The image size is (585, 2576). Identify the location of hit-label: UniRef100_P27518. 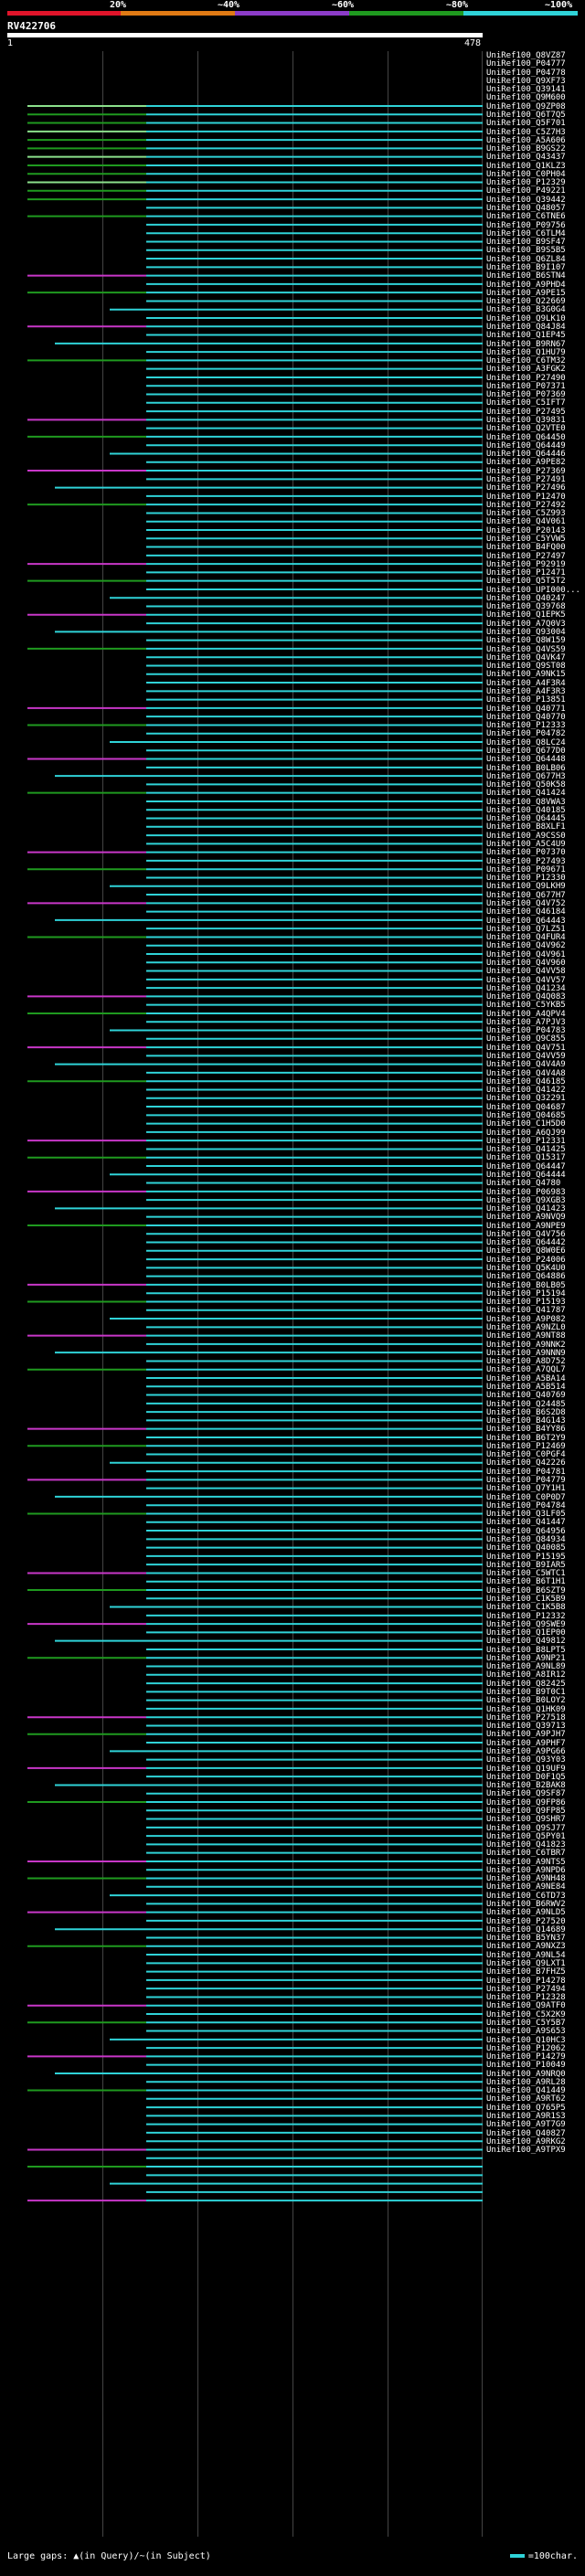
(526, 1717).